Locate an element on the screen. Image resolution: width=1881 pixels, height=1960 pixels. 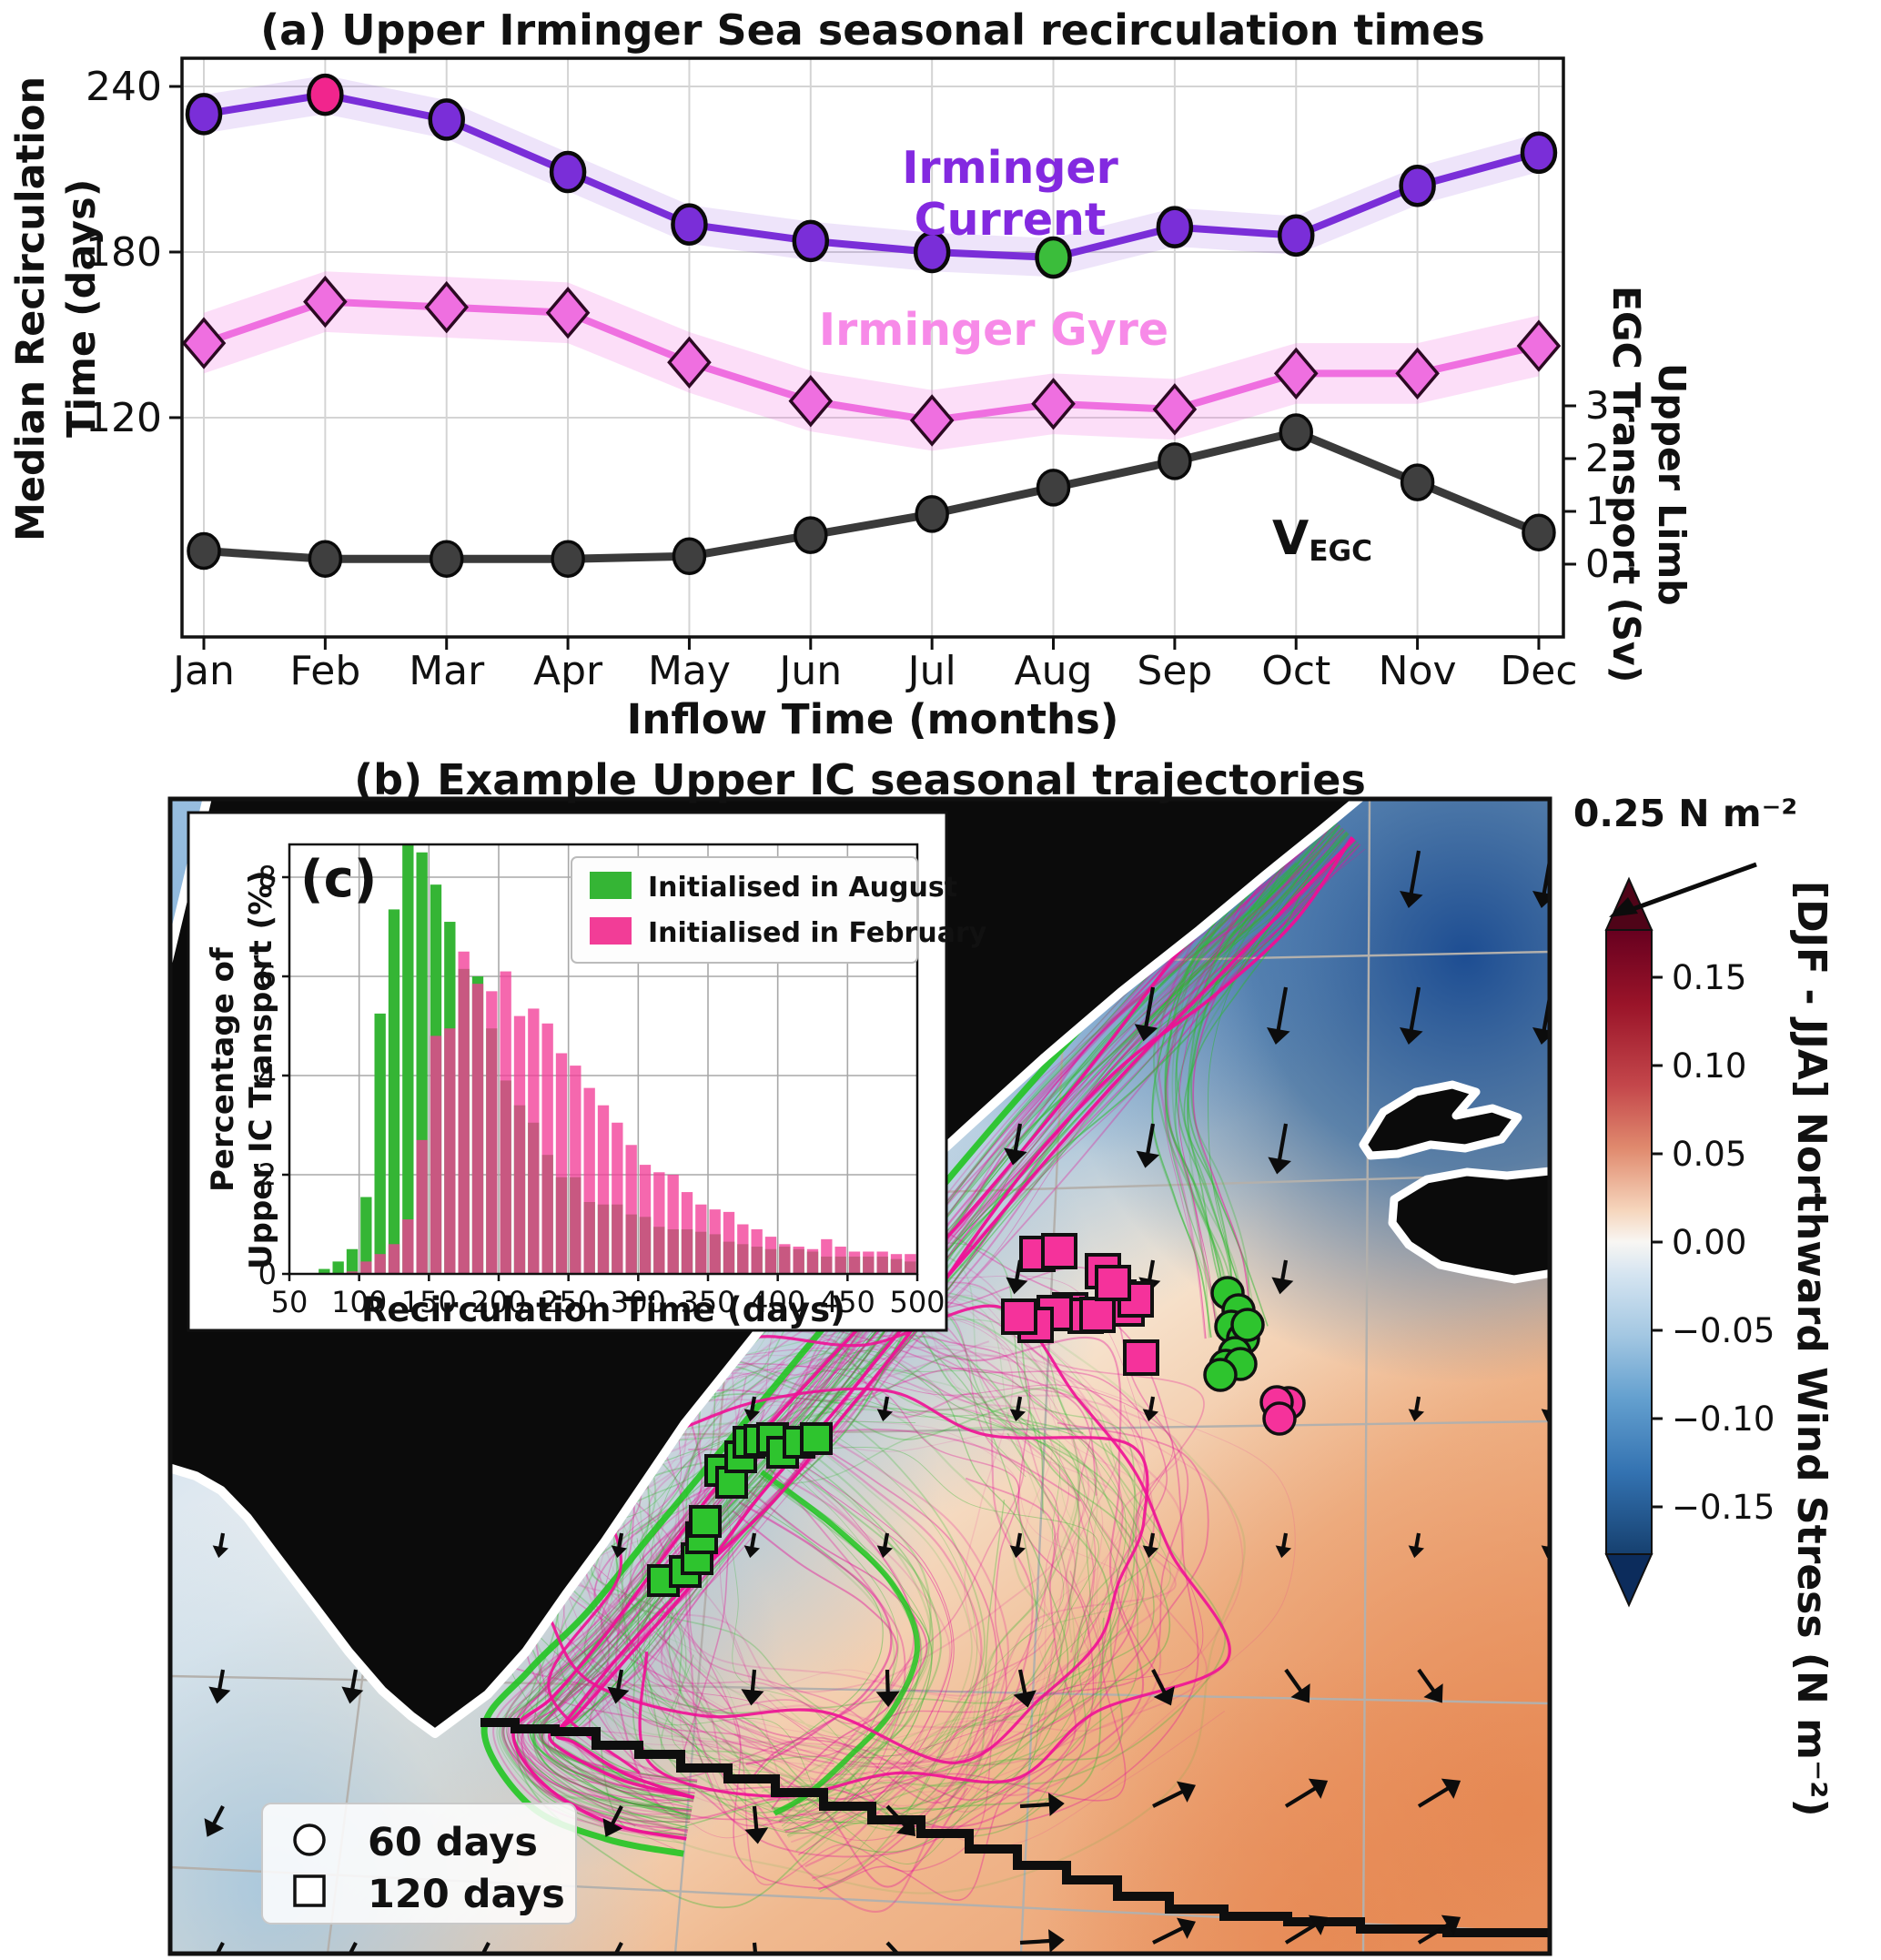
colorbar-bottom-arrow is located at coordinates (1628, 1580).